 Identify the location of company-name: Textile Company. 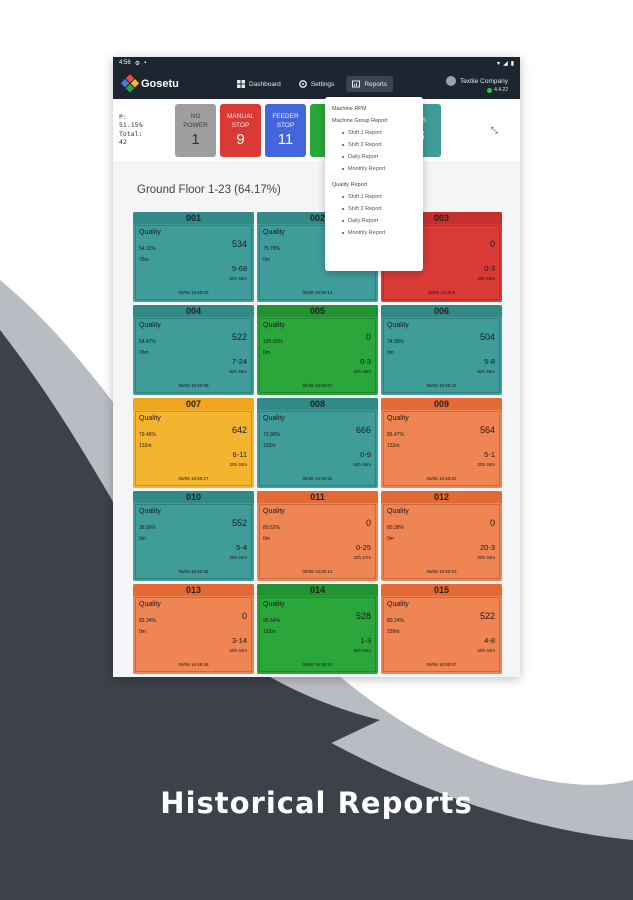
(483, 81).